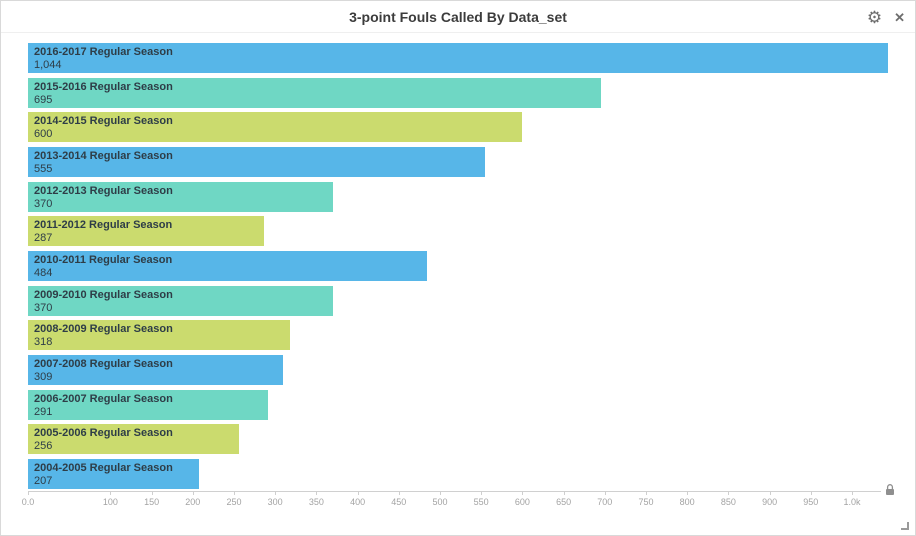 The image size is (916, 536). What do you see at coordinates (43, 168) in the screenshot?
I see `bar-value-label: 555` at bounding box center [43, 168].